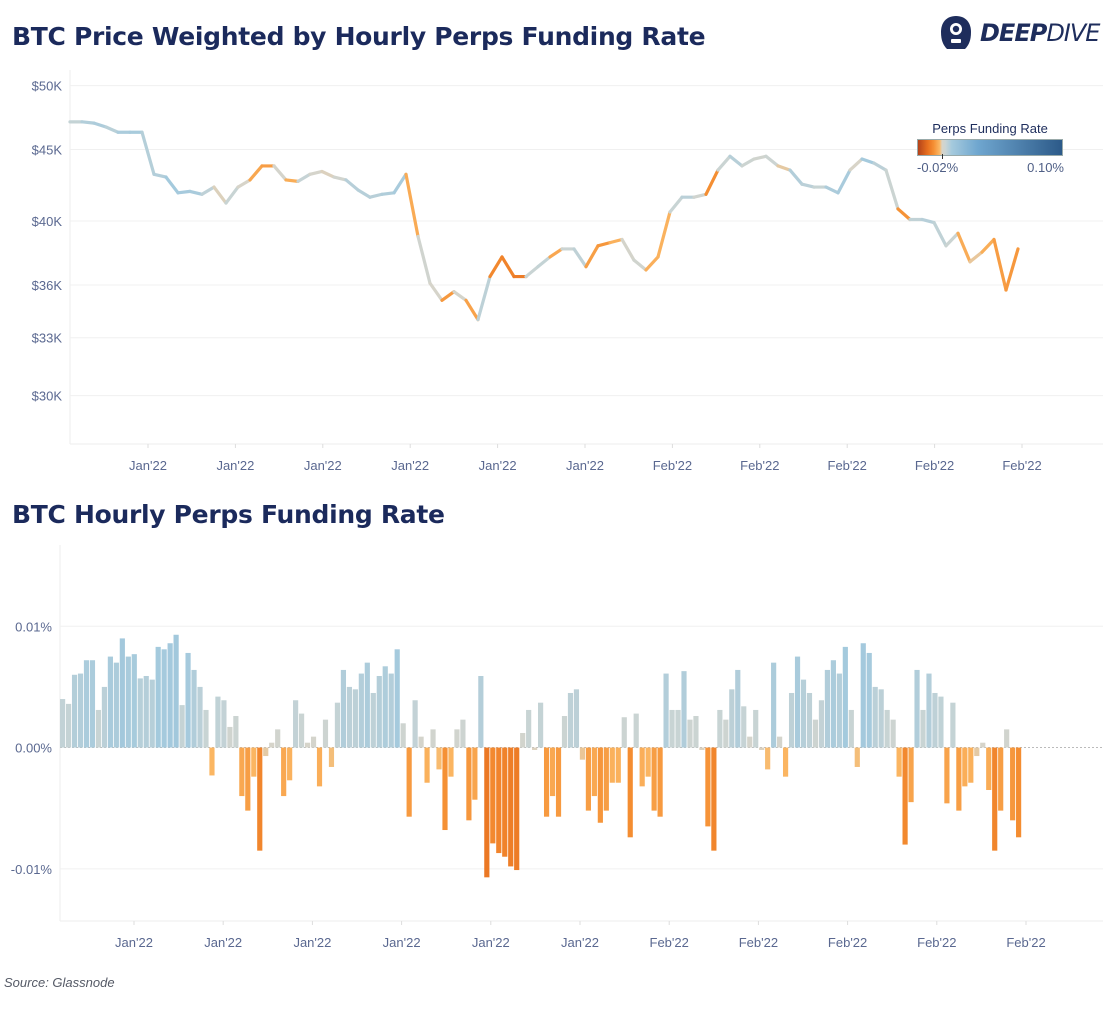  Describe the element at coordinates (47, 150) in the screenshot. I see `y-tick-label: $45K` at that location.